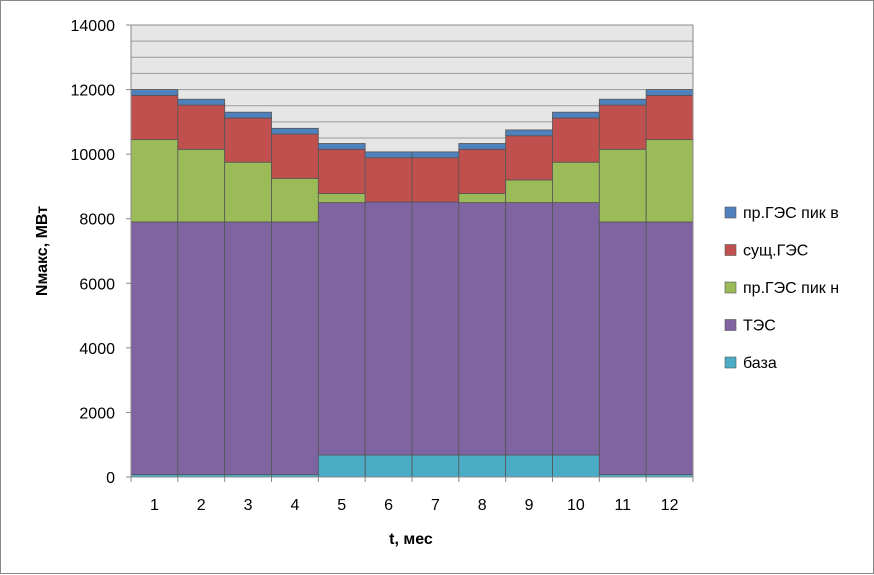 The height and width of the screenshot is (575, 874). What do you see at coordinates (622, 505) in the screenshot?
I see `x-tick-label: 11` at bounding box center [622, 505].